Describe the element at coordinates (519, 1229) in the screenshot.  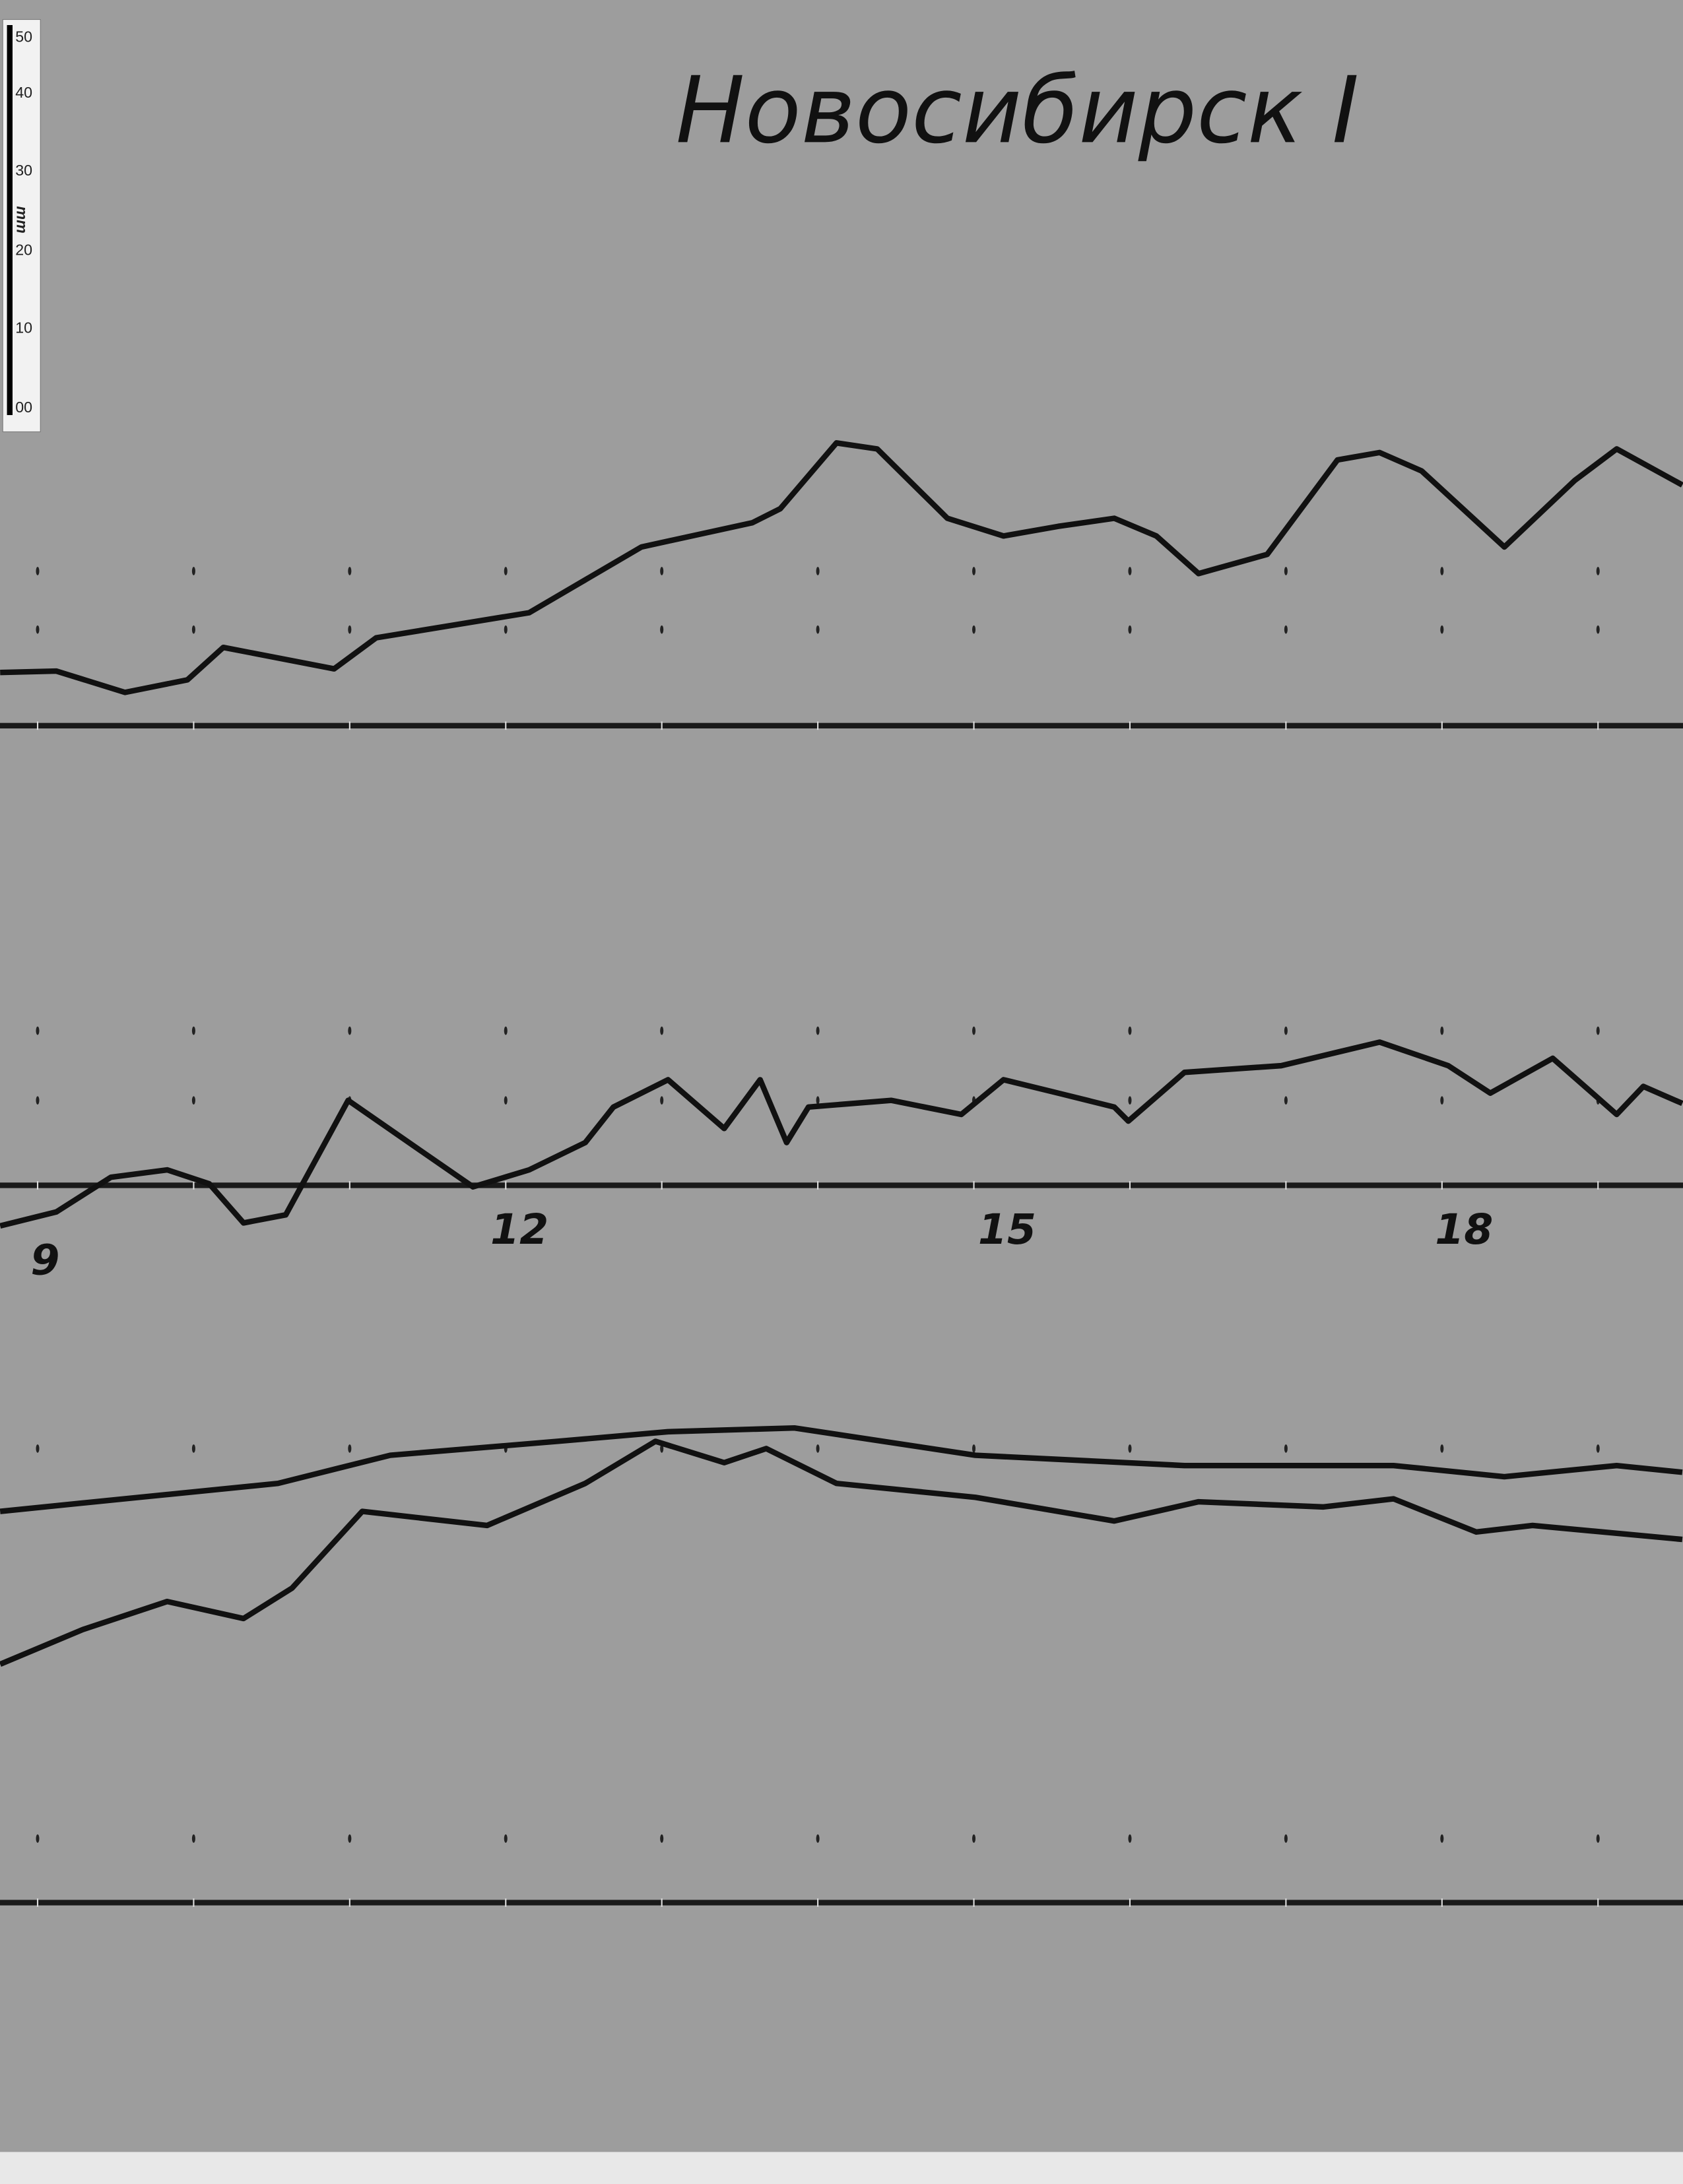
I see `x-tick-label-12: 12` at that location.